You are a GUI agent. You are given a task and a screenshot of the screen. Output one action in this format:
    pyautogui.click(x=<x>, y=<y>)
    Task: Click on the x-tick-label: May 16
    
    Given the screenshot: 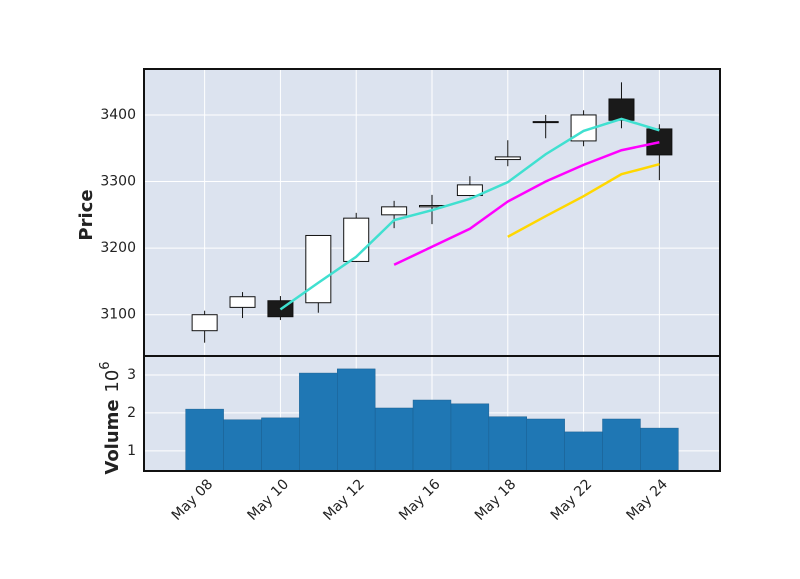 What is the action you would take?
    pyautogui.click(x=420, y=500)
    